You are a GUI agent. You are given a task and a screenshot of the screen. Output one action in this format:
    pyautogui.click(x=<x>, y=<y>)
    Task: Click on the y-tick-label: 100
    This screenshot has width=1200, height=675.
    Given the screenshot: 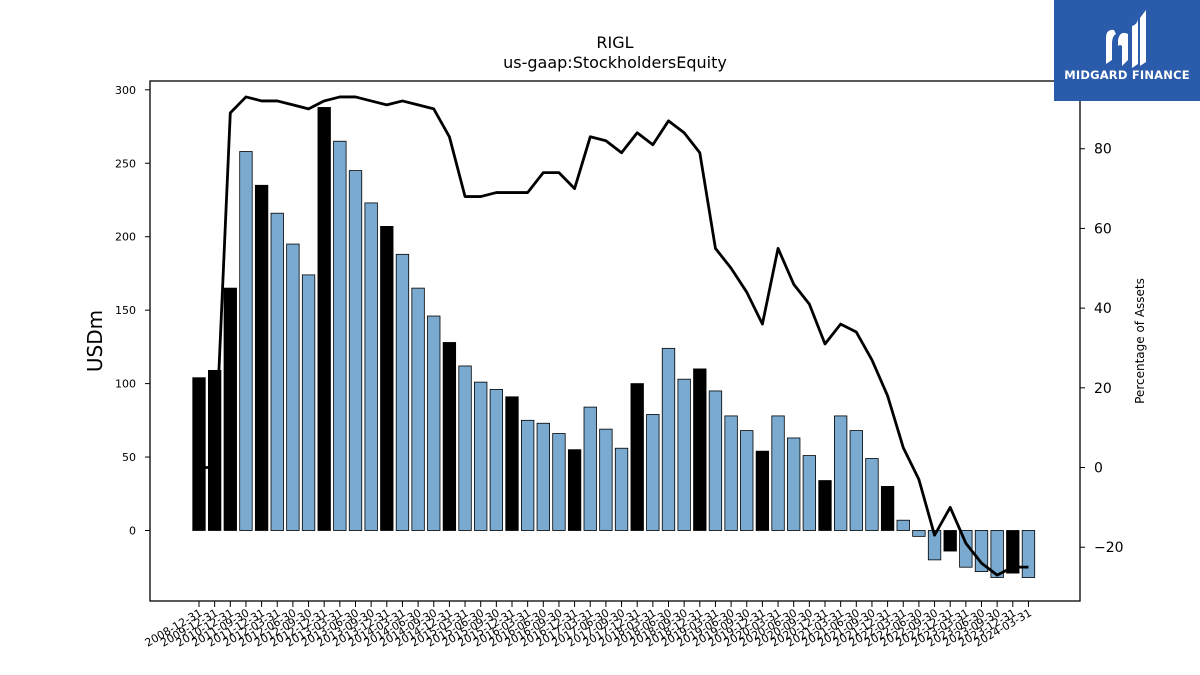 What is the action you would take?
    pyautogui.click(x=125, y=384)
    